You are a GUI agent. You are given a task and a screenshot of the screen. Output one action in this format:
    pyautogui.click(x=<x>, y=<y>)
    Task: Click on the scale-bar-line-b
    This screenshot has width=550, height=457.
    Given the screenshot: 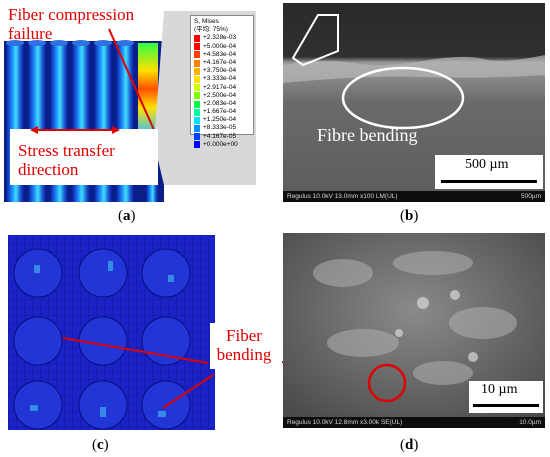 What is the action you would take?
    pyautogui.click(x=489, y=181)
    